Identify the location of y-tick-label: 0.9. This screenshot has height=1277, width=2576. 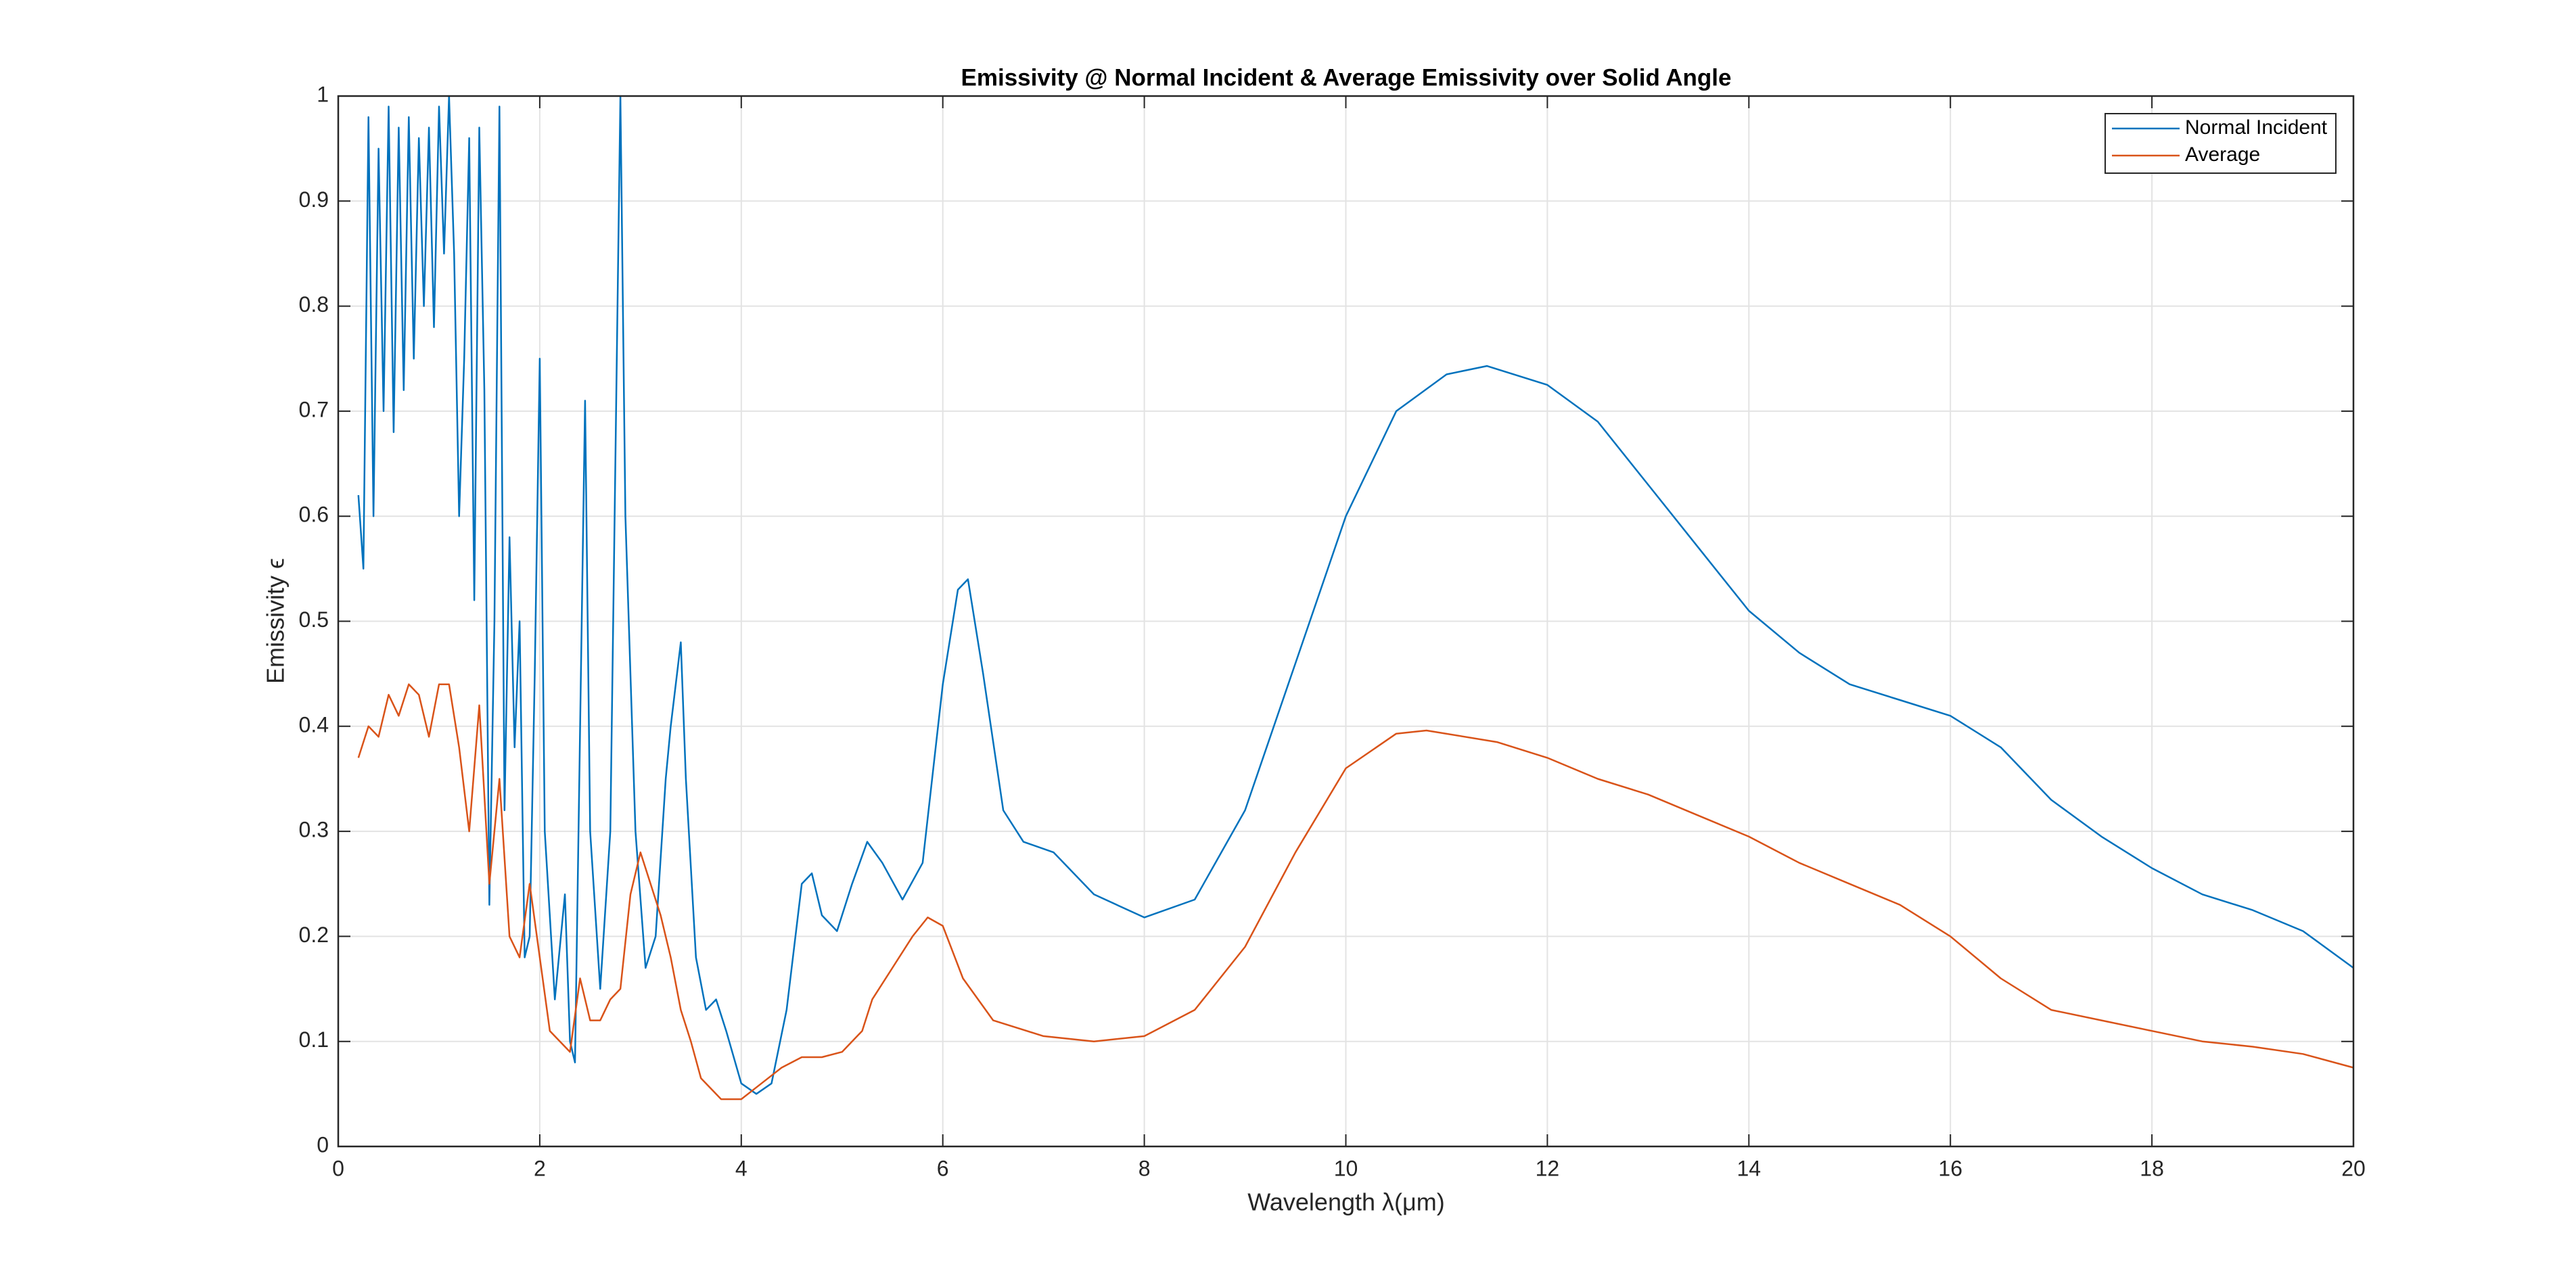
(314, 200).